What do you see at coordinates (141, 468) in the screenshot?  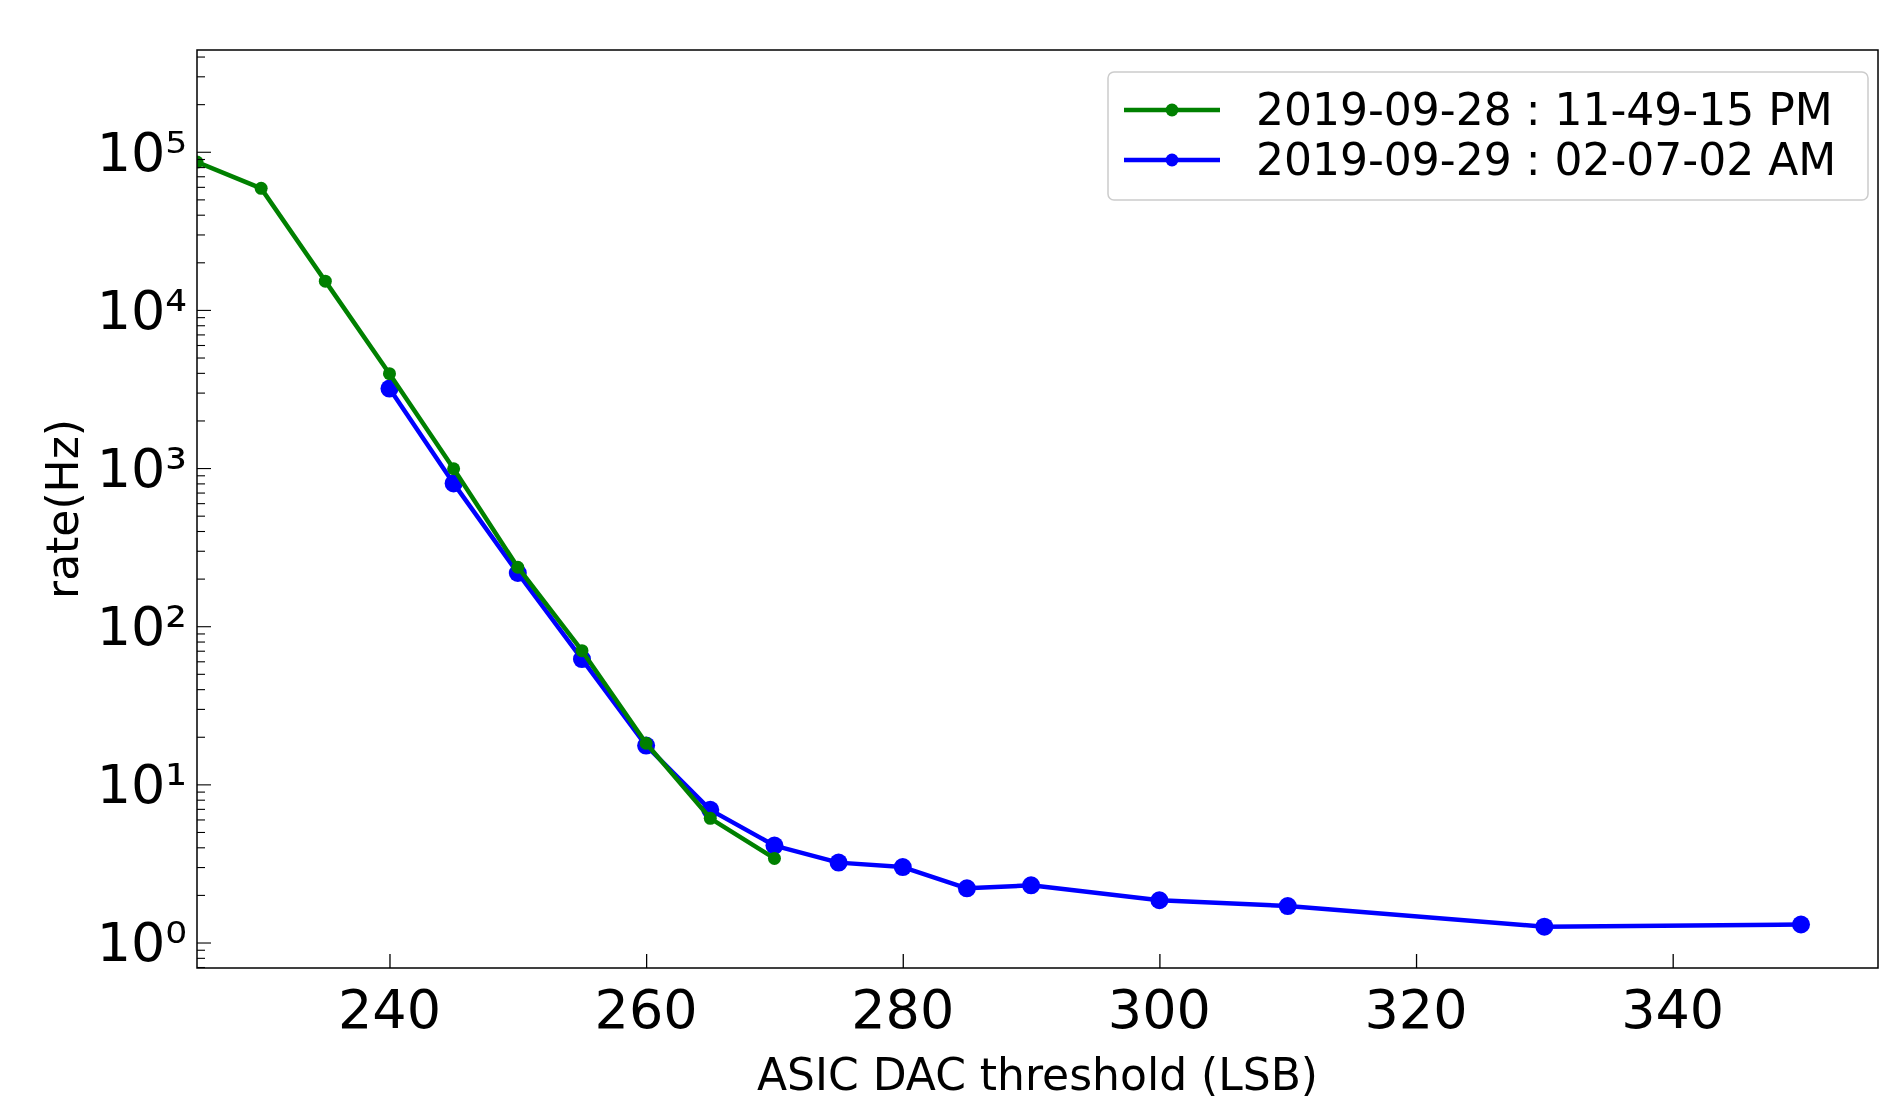 I see `y-tick-label: 10³` at bounding box center [141, 468].